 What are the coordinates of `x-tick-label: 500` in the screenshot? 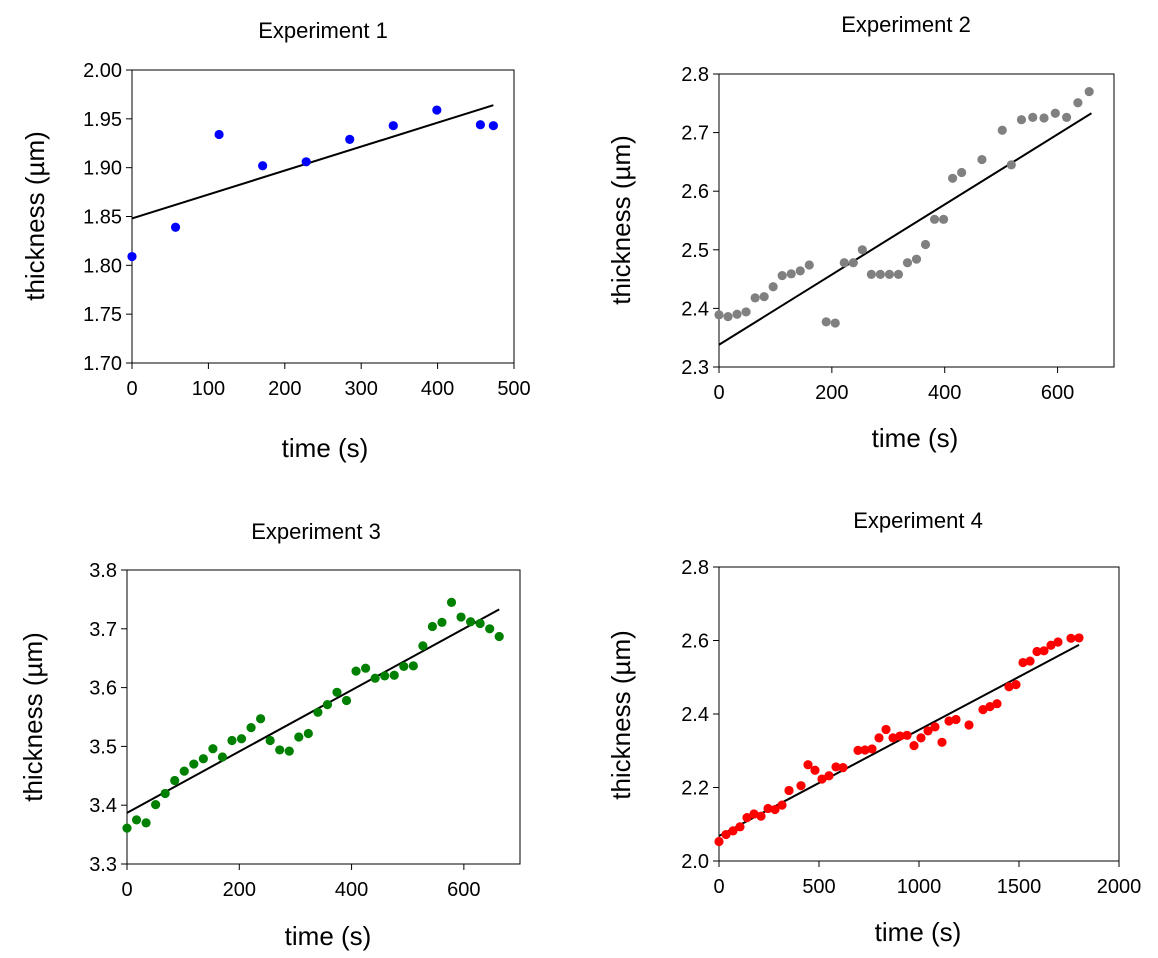 It's located at (513, 389).